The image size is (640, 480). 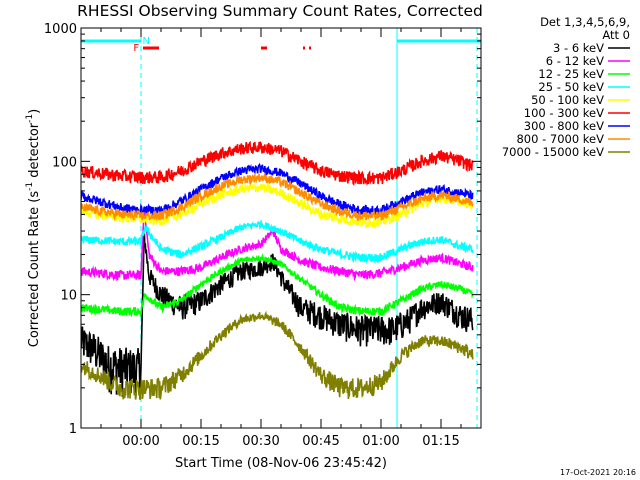 I want to click on x-tick-label: 01:00, so click(x=380, y=441).